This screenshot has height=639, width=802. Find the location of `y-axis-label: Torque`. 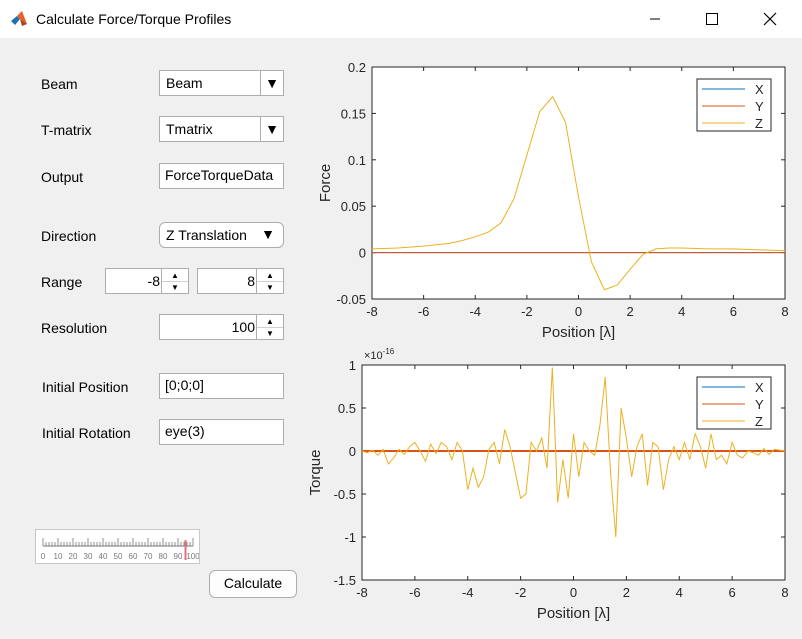

y-axis-label: Torque is located at coordinates (315, 473).